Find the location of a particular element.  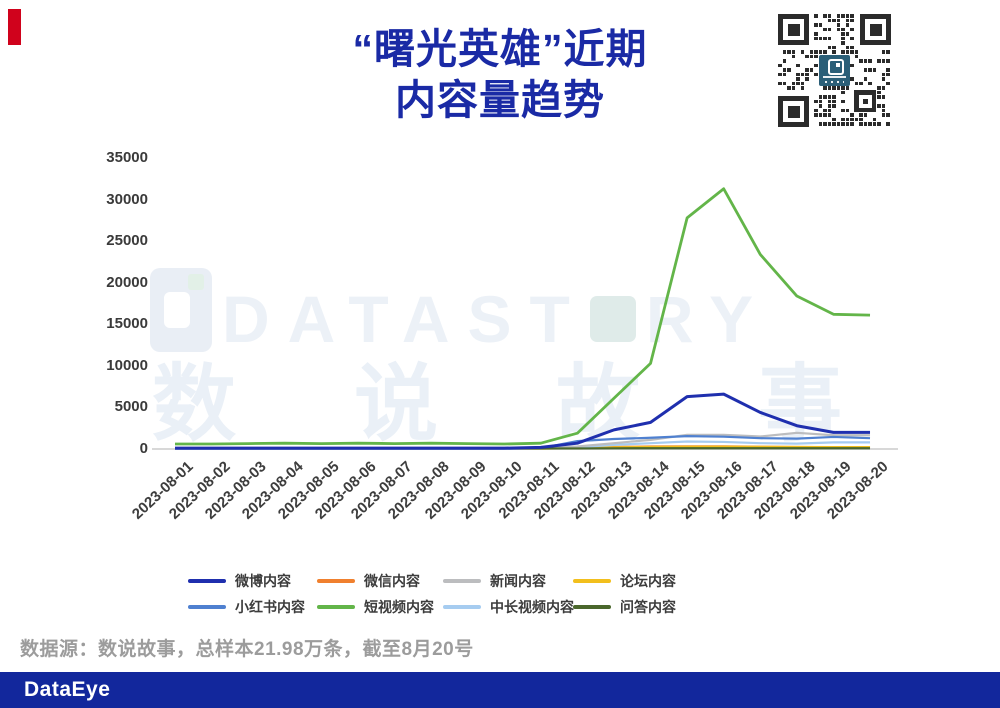

watermark-logo-nub is located at coordinates (196, 282).